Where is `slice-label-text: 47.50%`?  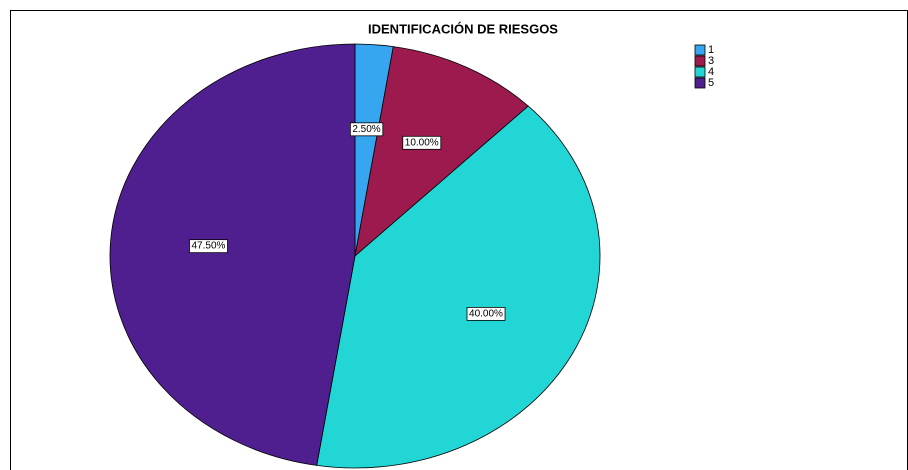
slice-label-text: 47.50% is located at coordinates (208, 246).